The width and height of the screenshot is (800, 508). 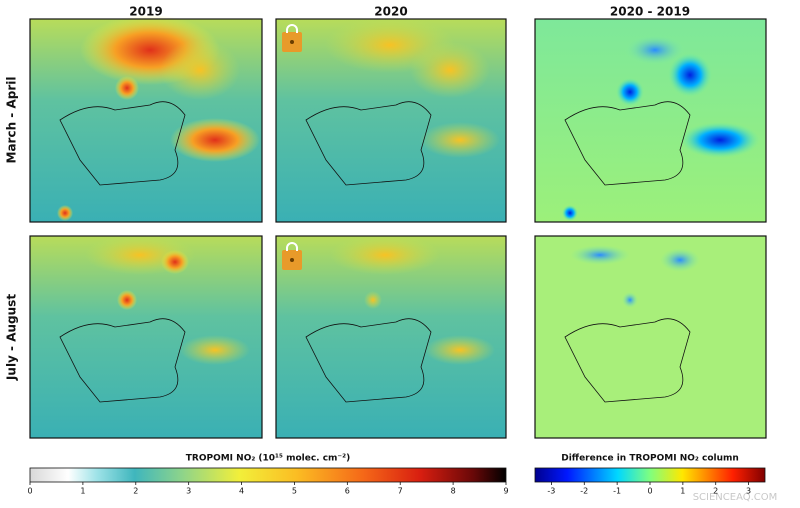 What do you see at coordinates (145, 12) in the screenshot?
I see `column-title: 2019` at bounding box center [145, 12].